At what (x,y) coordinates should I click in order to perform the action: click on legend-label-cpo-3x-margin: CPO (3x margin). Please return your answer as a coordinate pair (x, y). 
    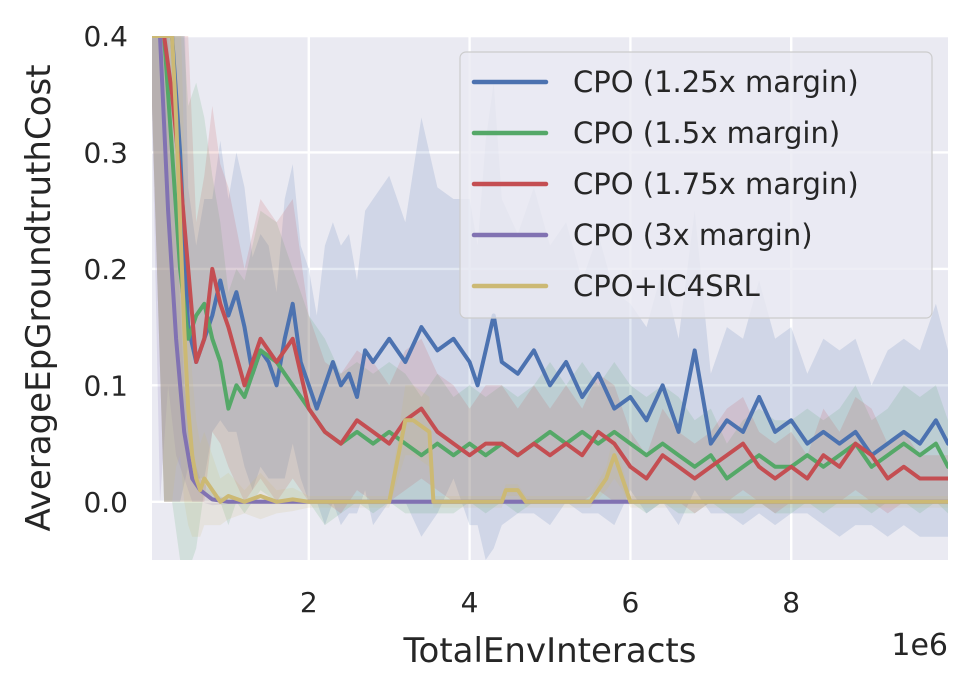
    Looking at the image, I should click on (693, 235).